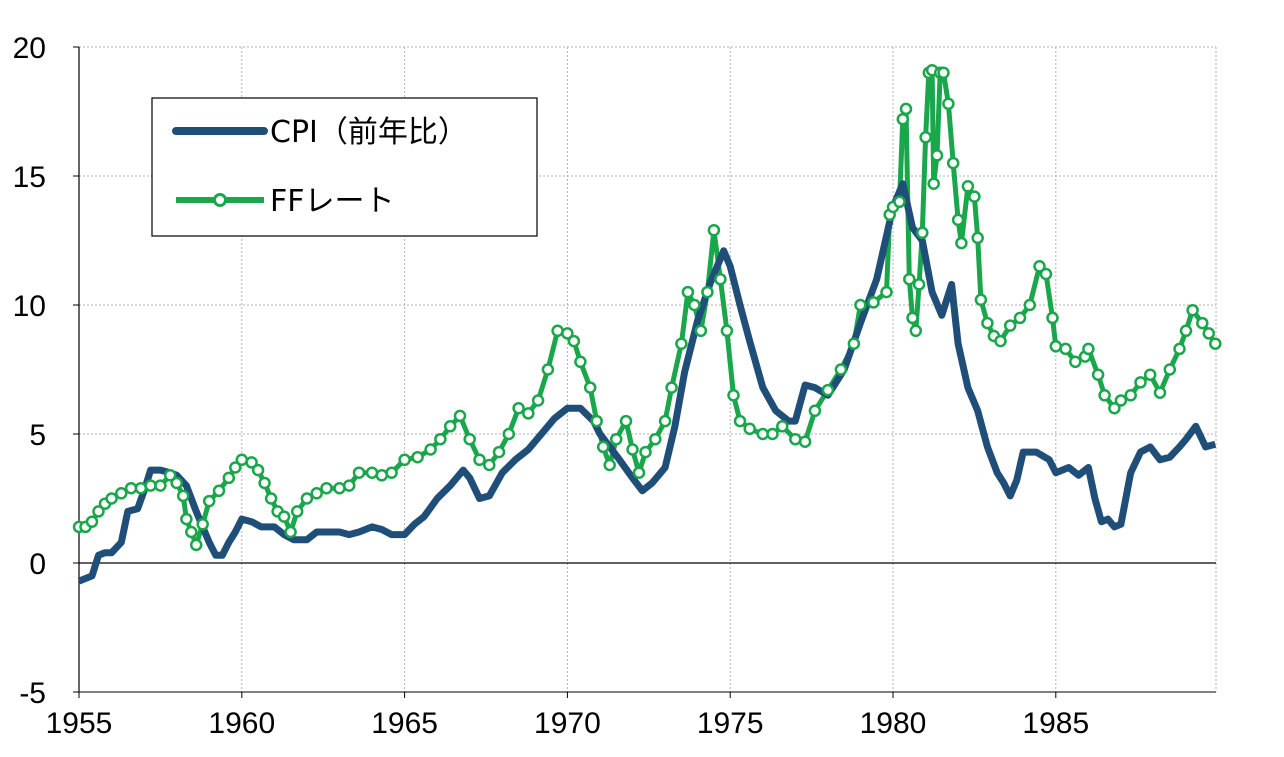 This screenshot has width=1284, height=757. I want to click on x-tick-label: 1955, so click(79, 723).